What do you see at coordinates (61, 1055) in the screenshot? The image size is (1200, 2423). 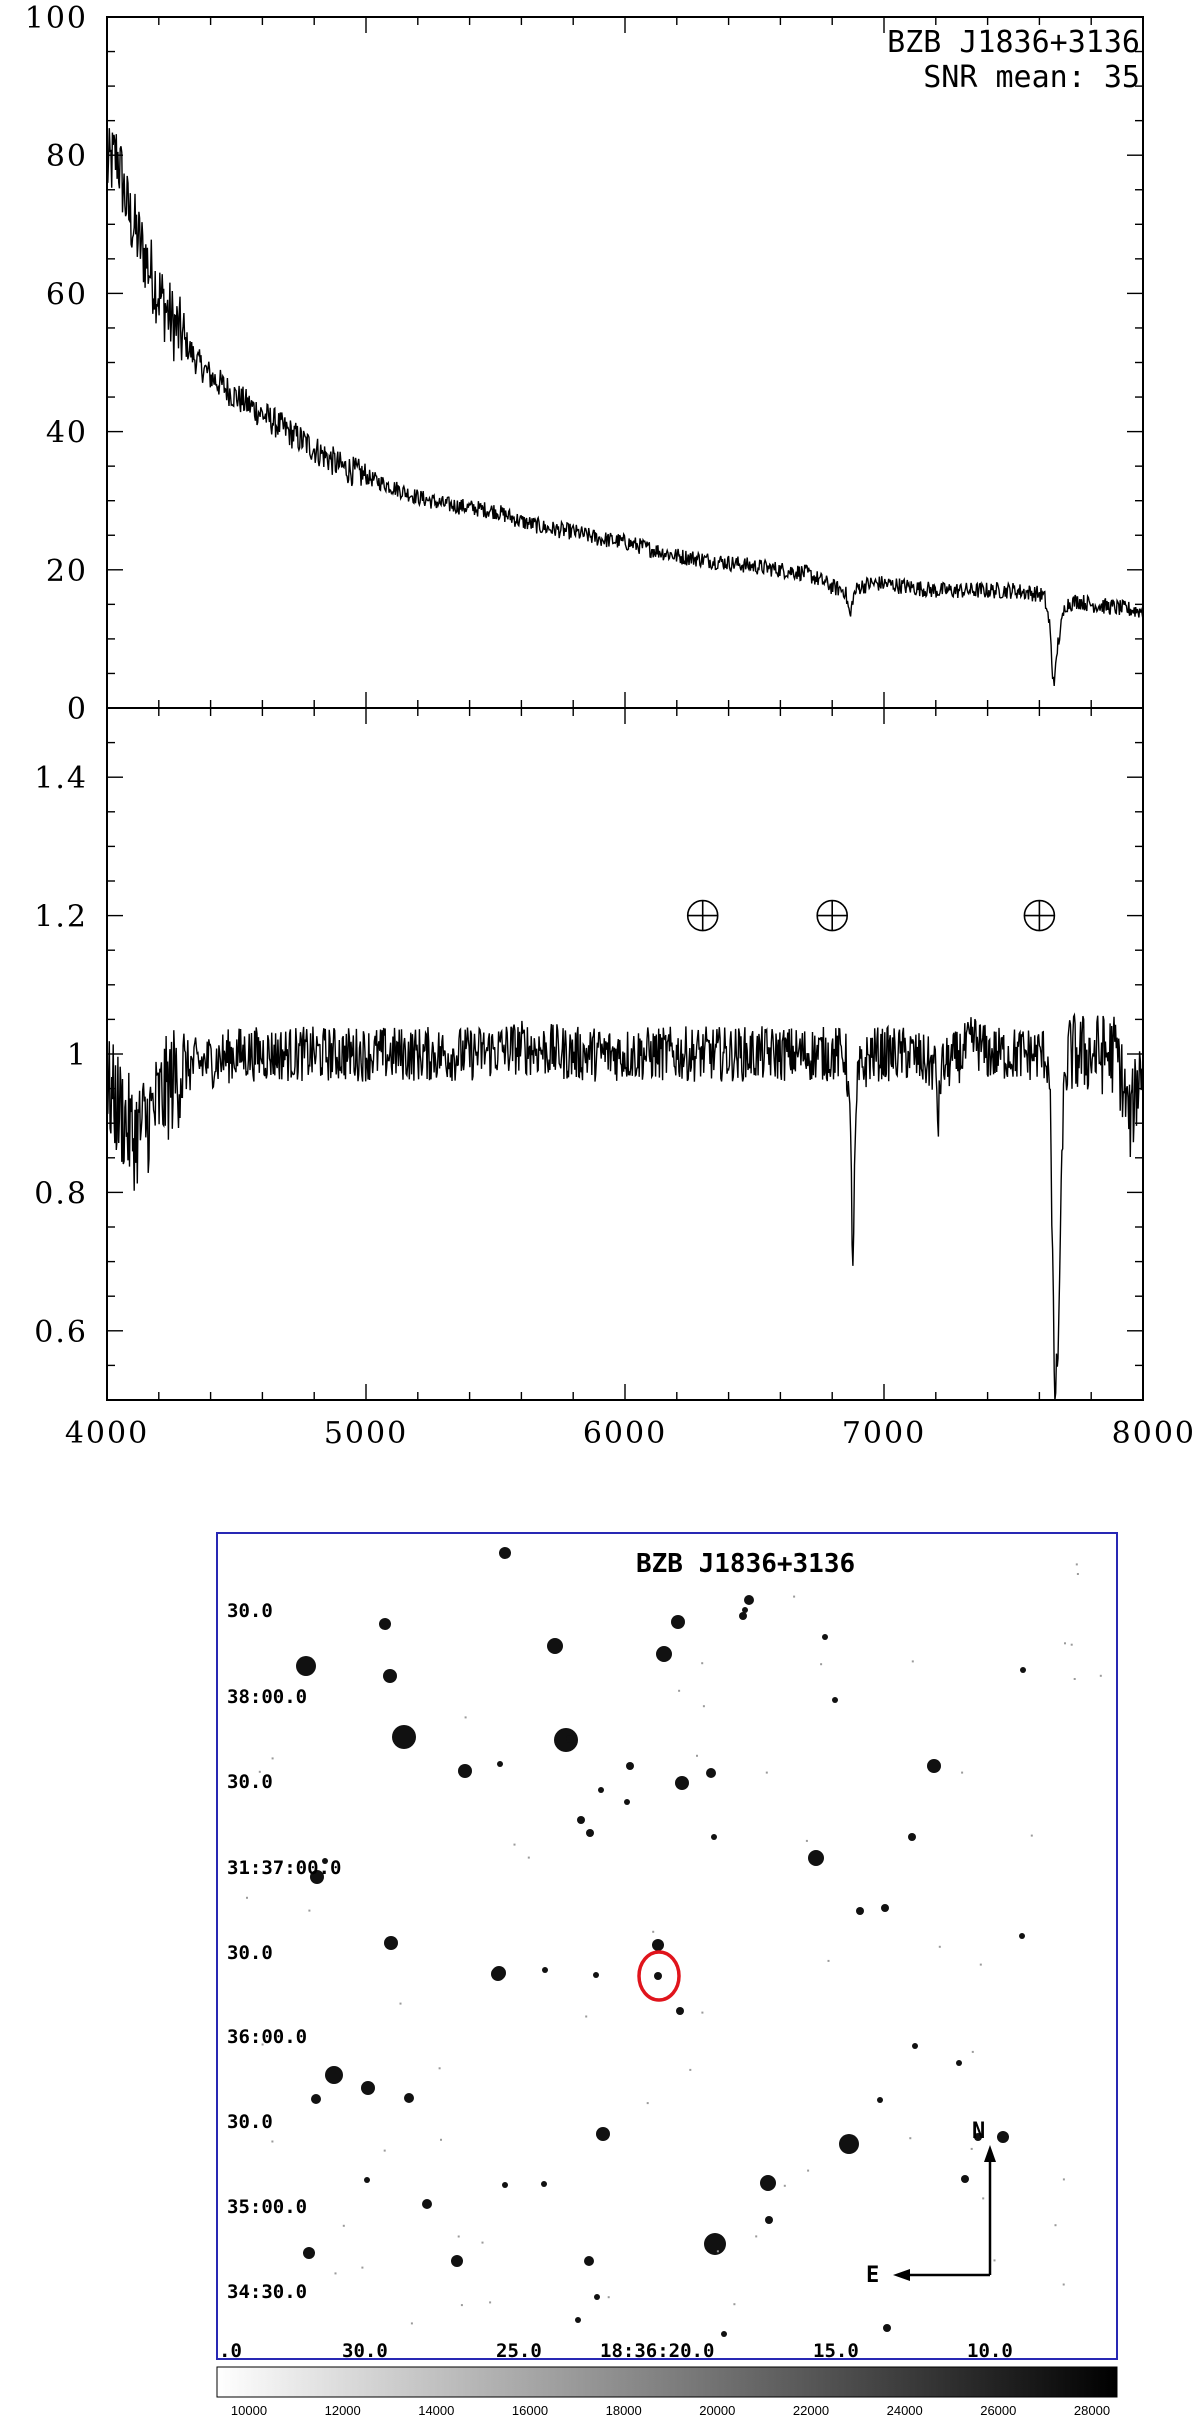 I see `normalized-y-tick-labels: 0.6 0.8 1 1.2 1.4` at bounding box center [61, 1055].